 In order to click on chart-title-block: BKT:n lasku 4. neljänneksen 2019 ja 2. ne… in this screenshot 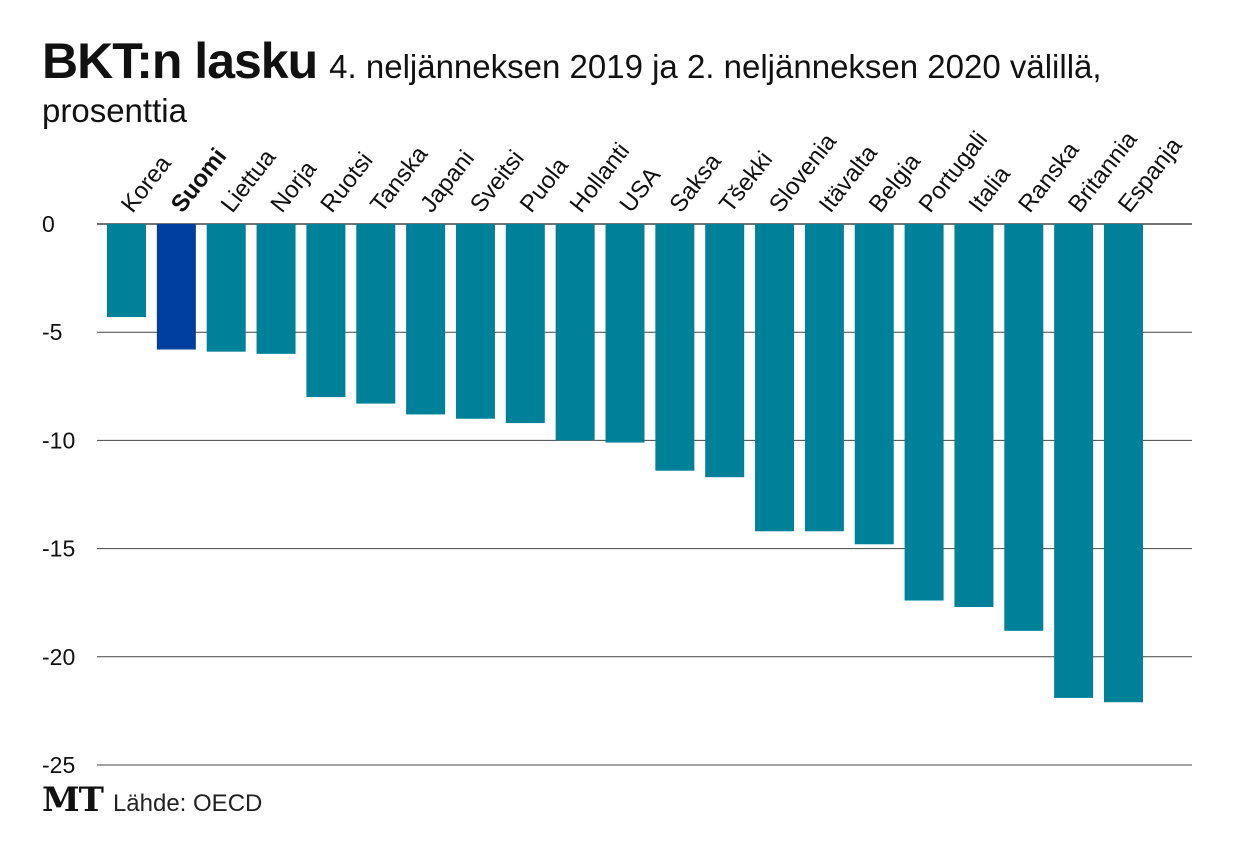, I will do `click(632, 61)`.